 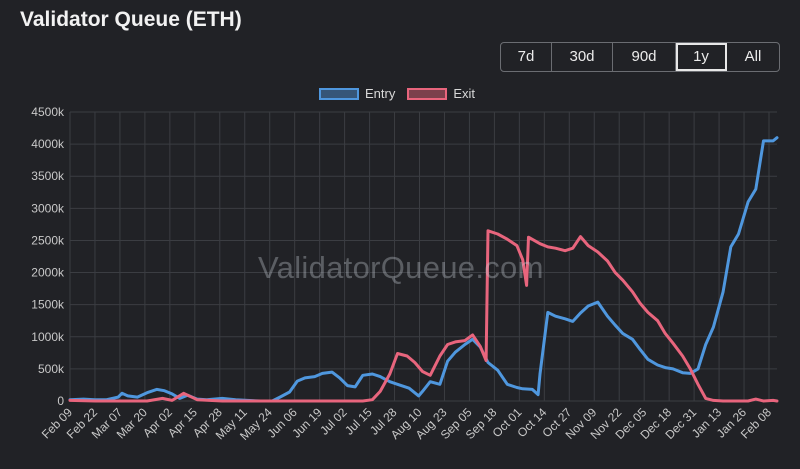 I want to click on y-tick-label: 0, so click(x=60, y=401).